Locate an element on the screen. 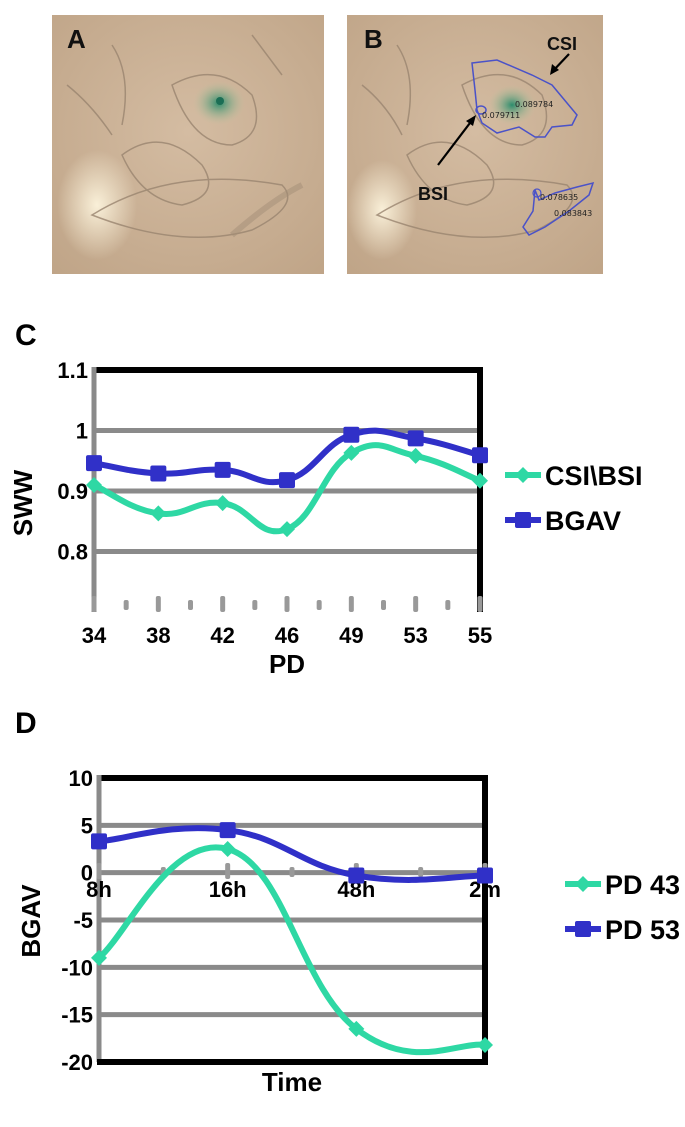 The width and height of the screenshot is (685, 1127). background-roi-outline is located at coordinates (558, 208).